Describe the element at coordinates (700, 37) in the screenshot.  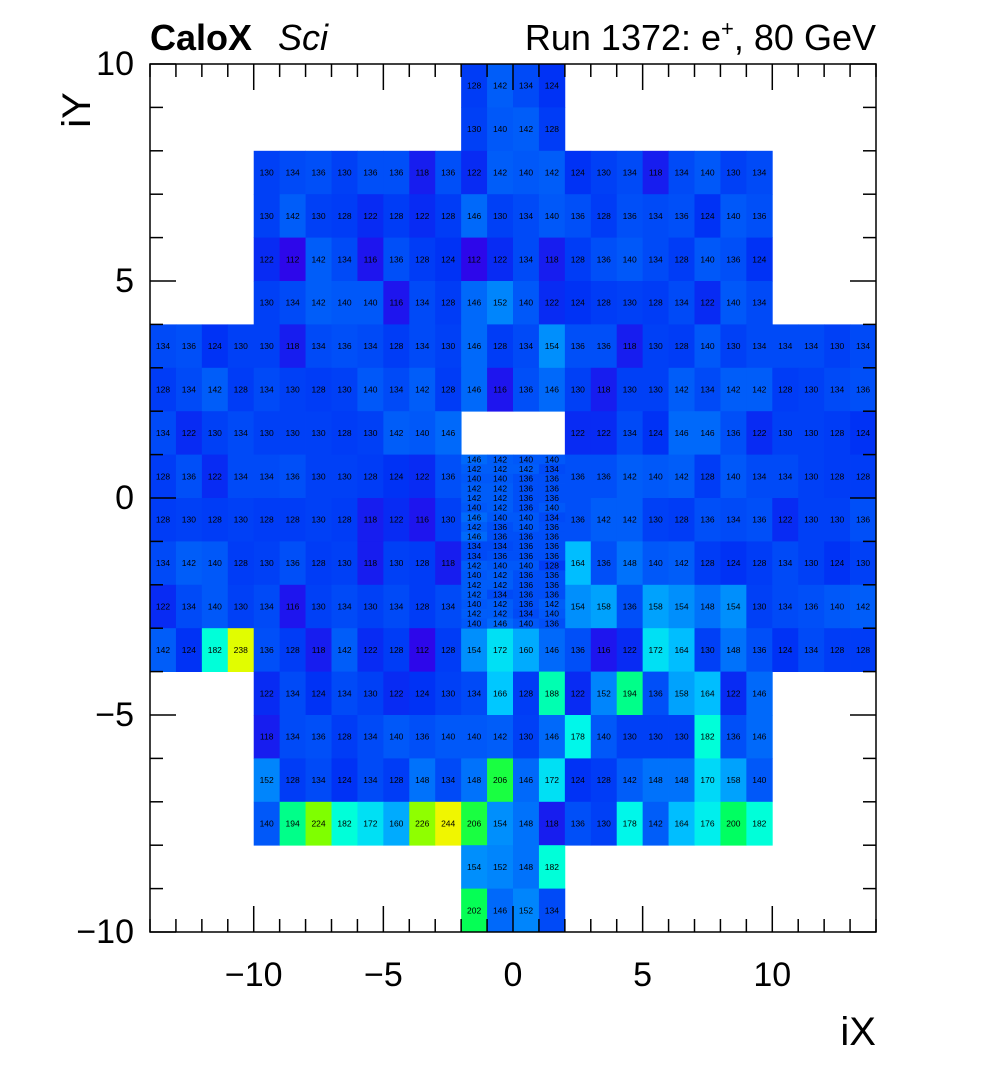
I see `header-run-info: Run 1372: e+, 80 GeV` at that location.